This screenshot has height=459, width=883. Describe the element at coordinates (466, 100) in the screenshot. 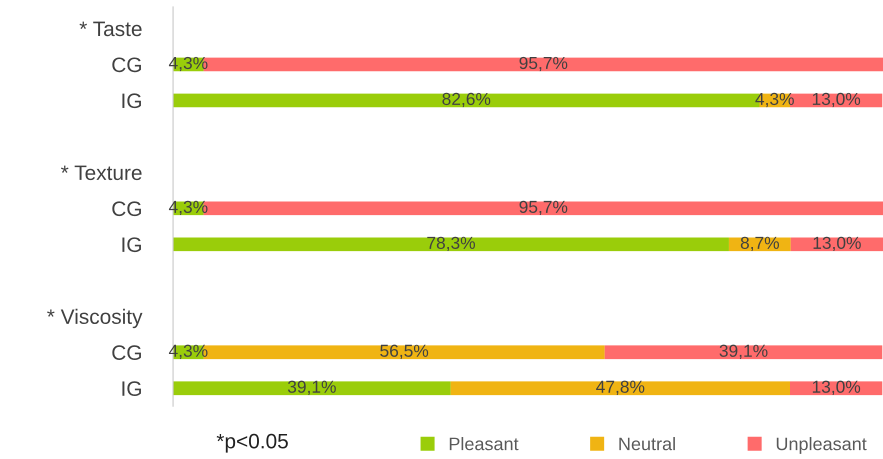

I see `data-label: 82,6%` at that location.